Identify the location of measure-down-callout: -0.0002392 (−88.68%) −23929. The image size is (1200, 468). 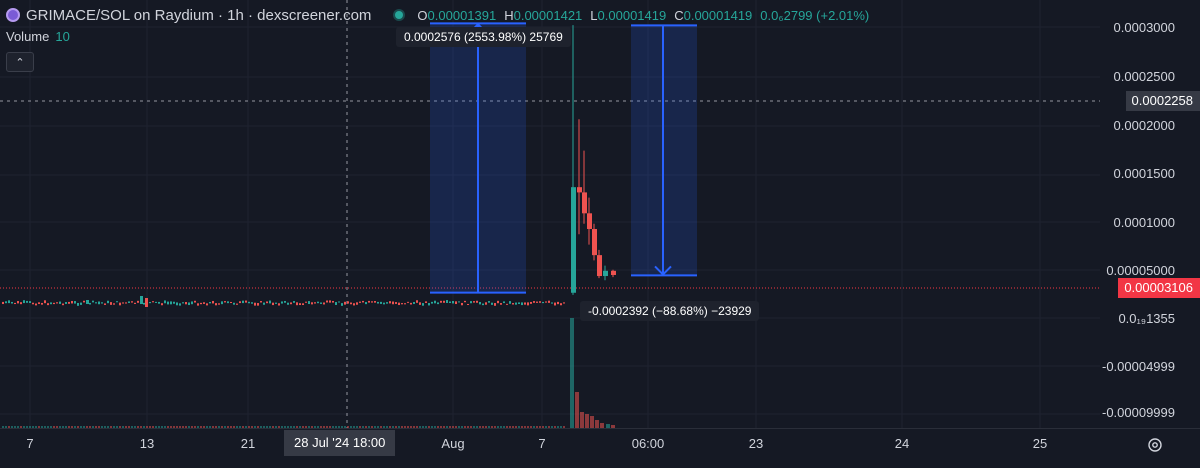
(670, 311).